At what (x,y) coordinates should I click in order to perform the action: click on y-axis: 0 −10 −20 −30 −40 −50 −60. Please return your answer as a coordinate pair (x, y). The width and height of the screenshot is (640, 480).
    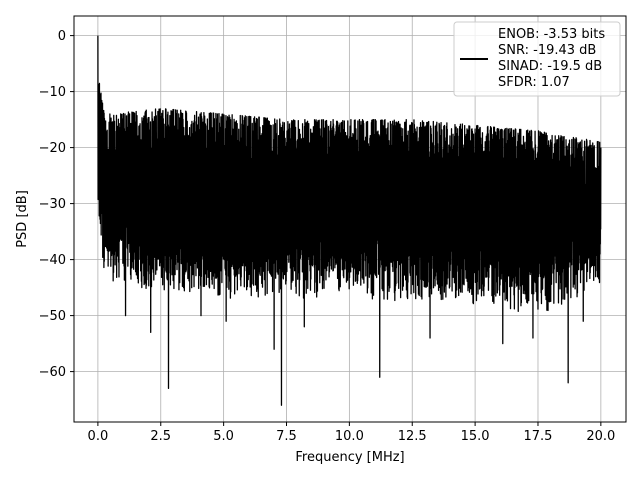
    Looking at the image, I should click on (56, 204).